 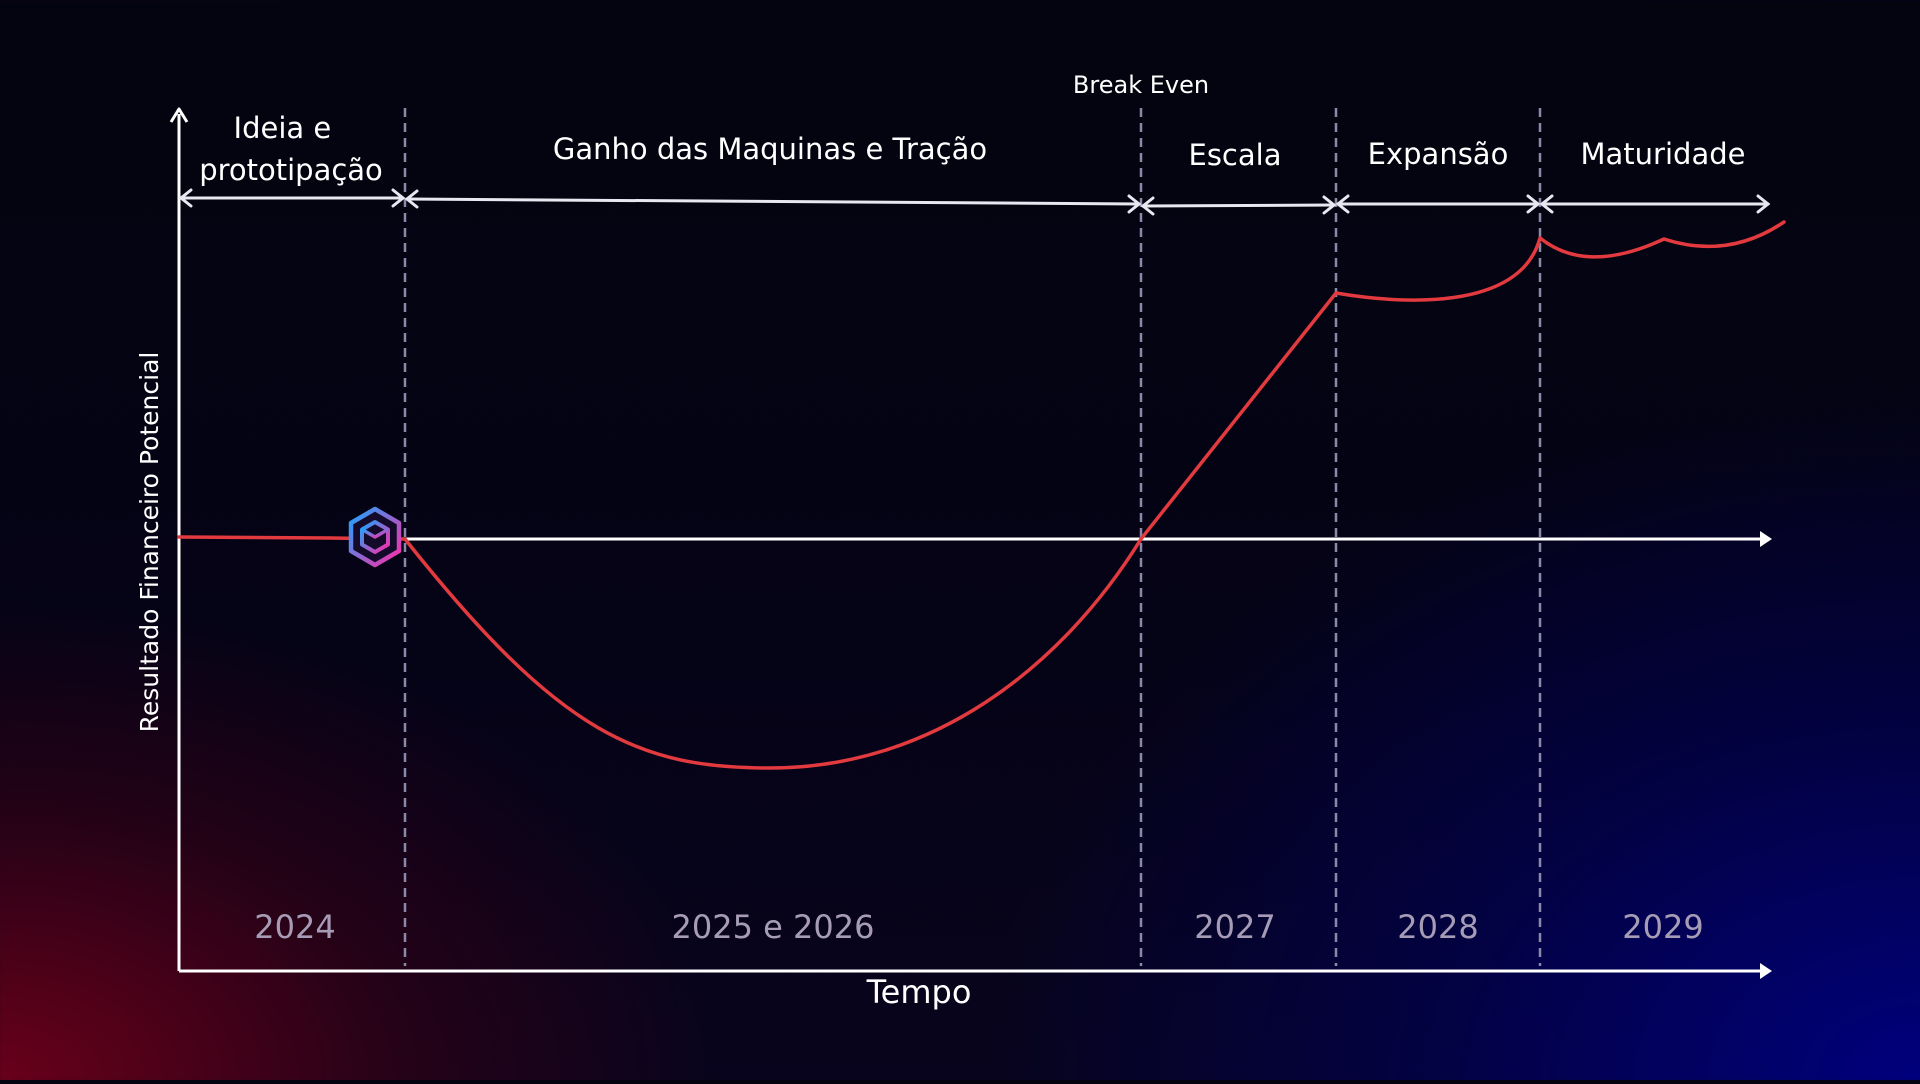 I want to click on zero-line, so click(x=1088, y=539).